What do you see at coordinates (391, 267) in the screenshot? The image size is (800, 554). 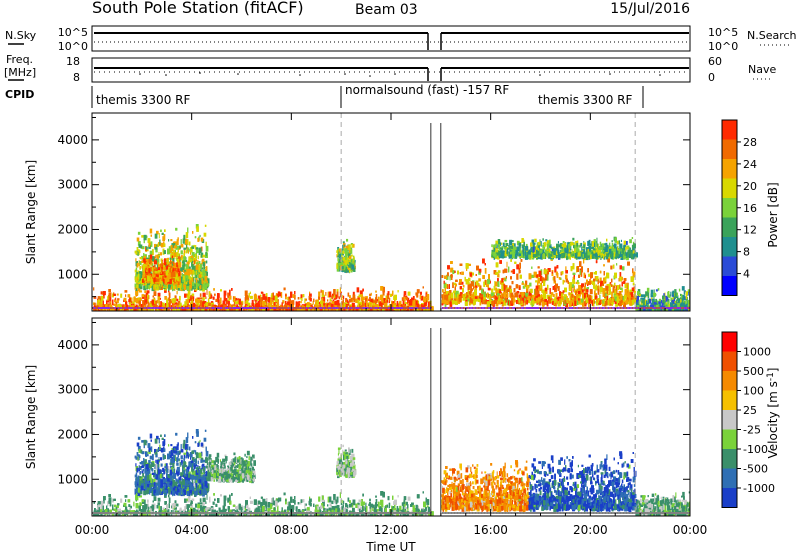 I see `power-scatter` at bounding box center [391, 267].